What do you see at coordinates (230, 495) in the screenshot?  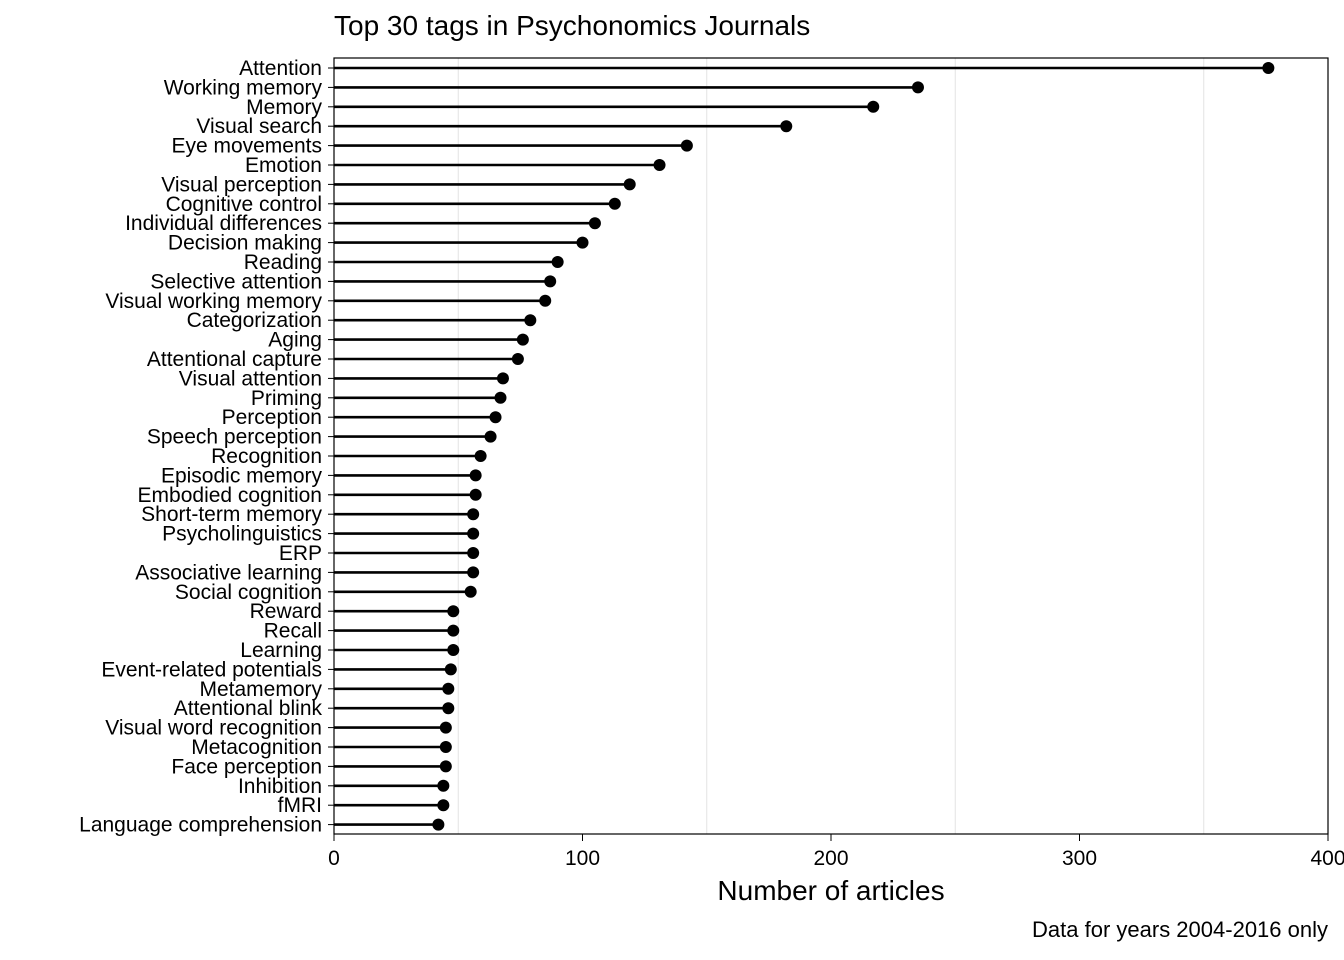 I see `y-tick-label: Embodied cognition` at bounding box center [230, 495].